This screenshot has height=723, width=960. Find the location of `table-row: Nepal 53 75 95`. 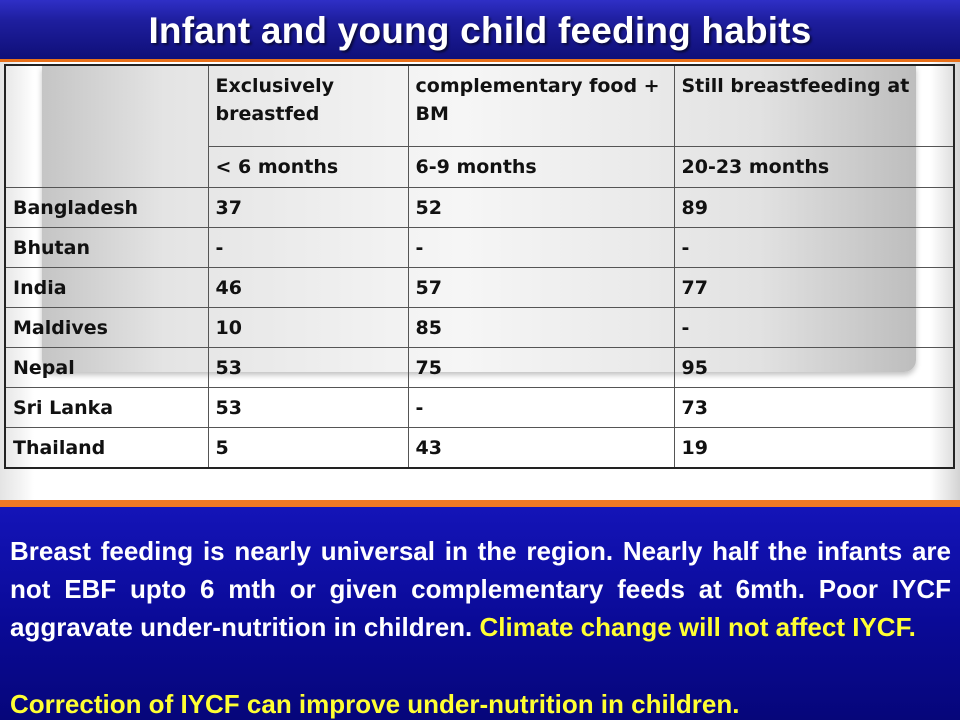

table-row: Nepal 53 75 95 is located at coordinates (479, 367).